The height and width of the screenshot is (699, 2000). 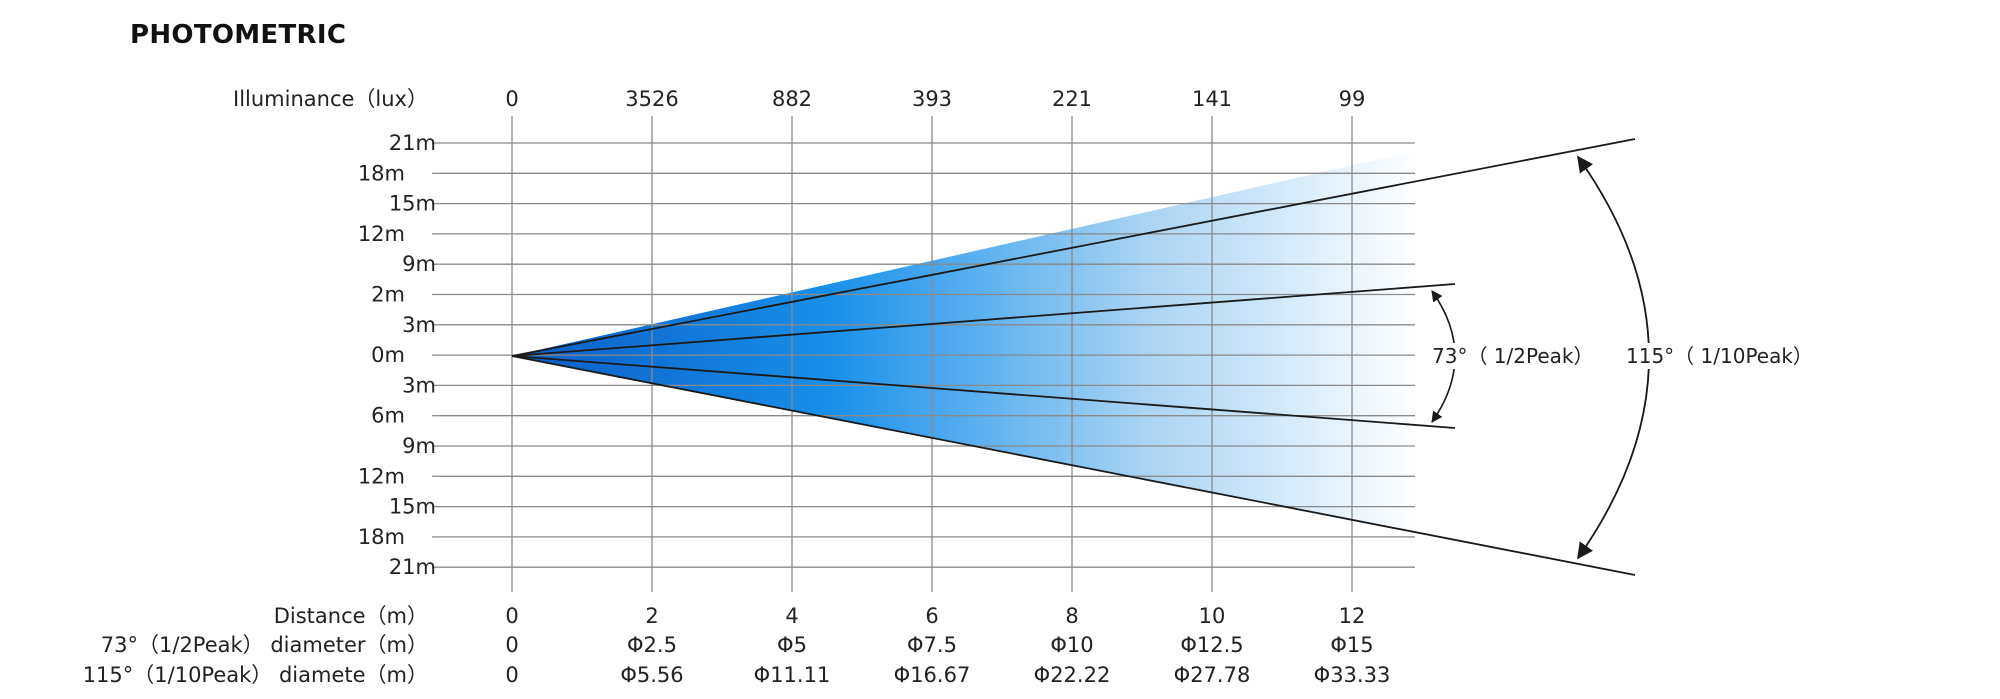 What do you see at coordinates (264, 645) in the screenshot?
I see `half-peak-diameter-label: 73°（1/2Peak） diameter（m）` at bounding box center [264, 645].